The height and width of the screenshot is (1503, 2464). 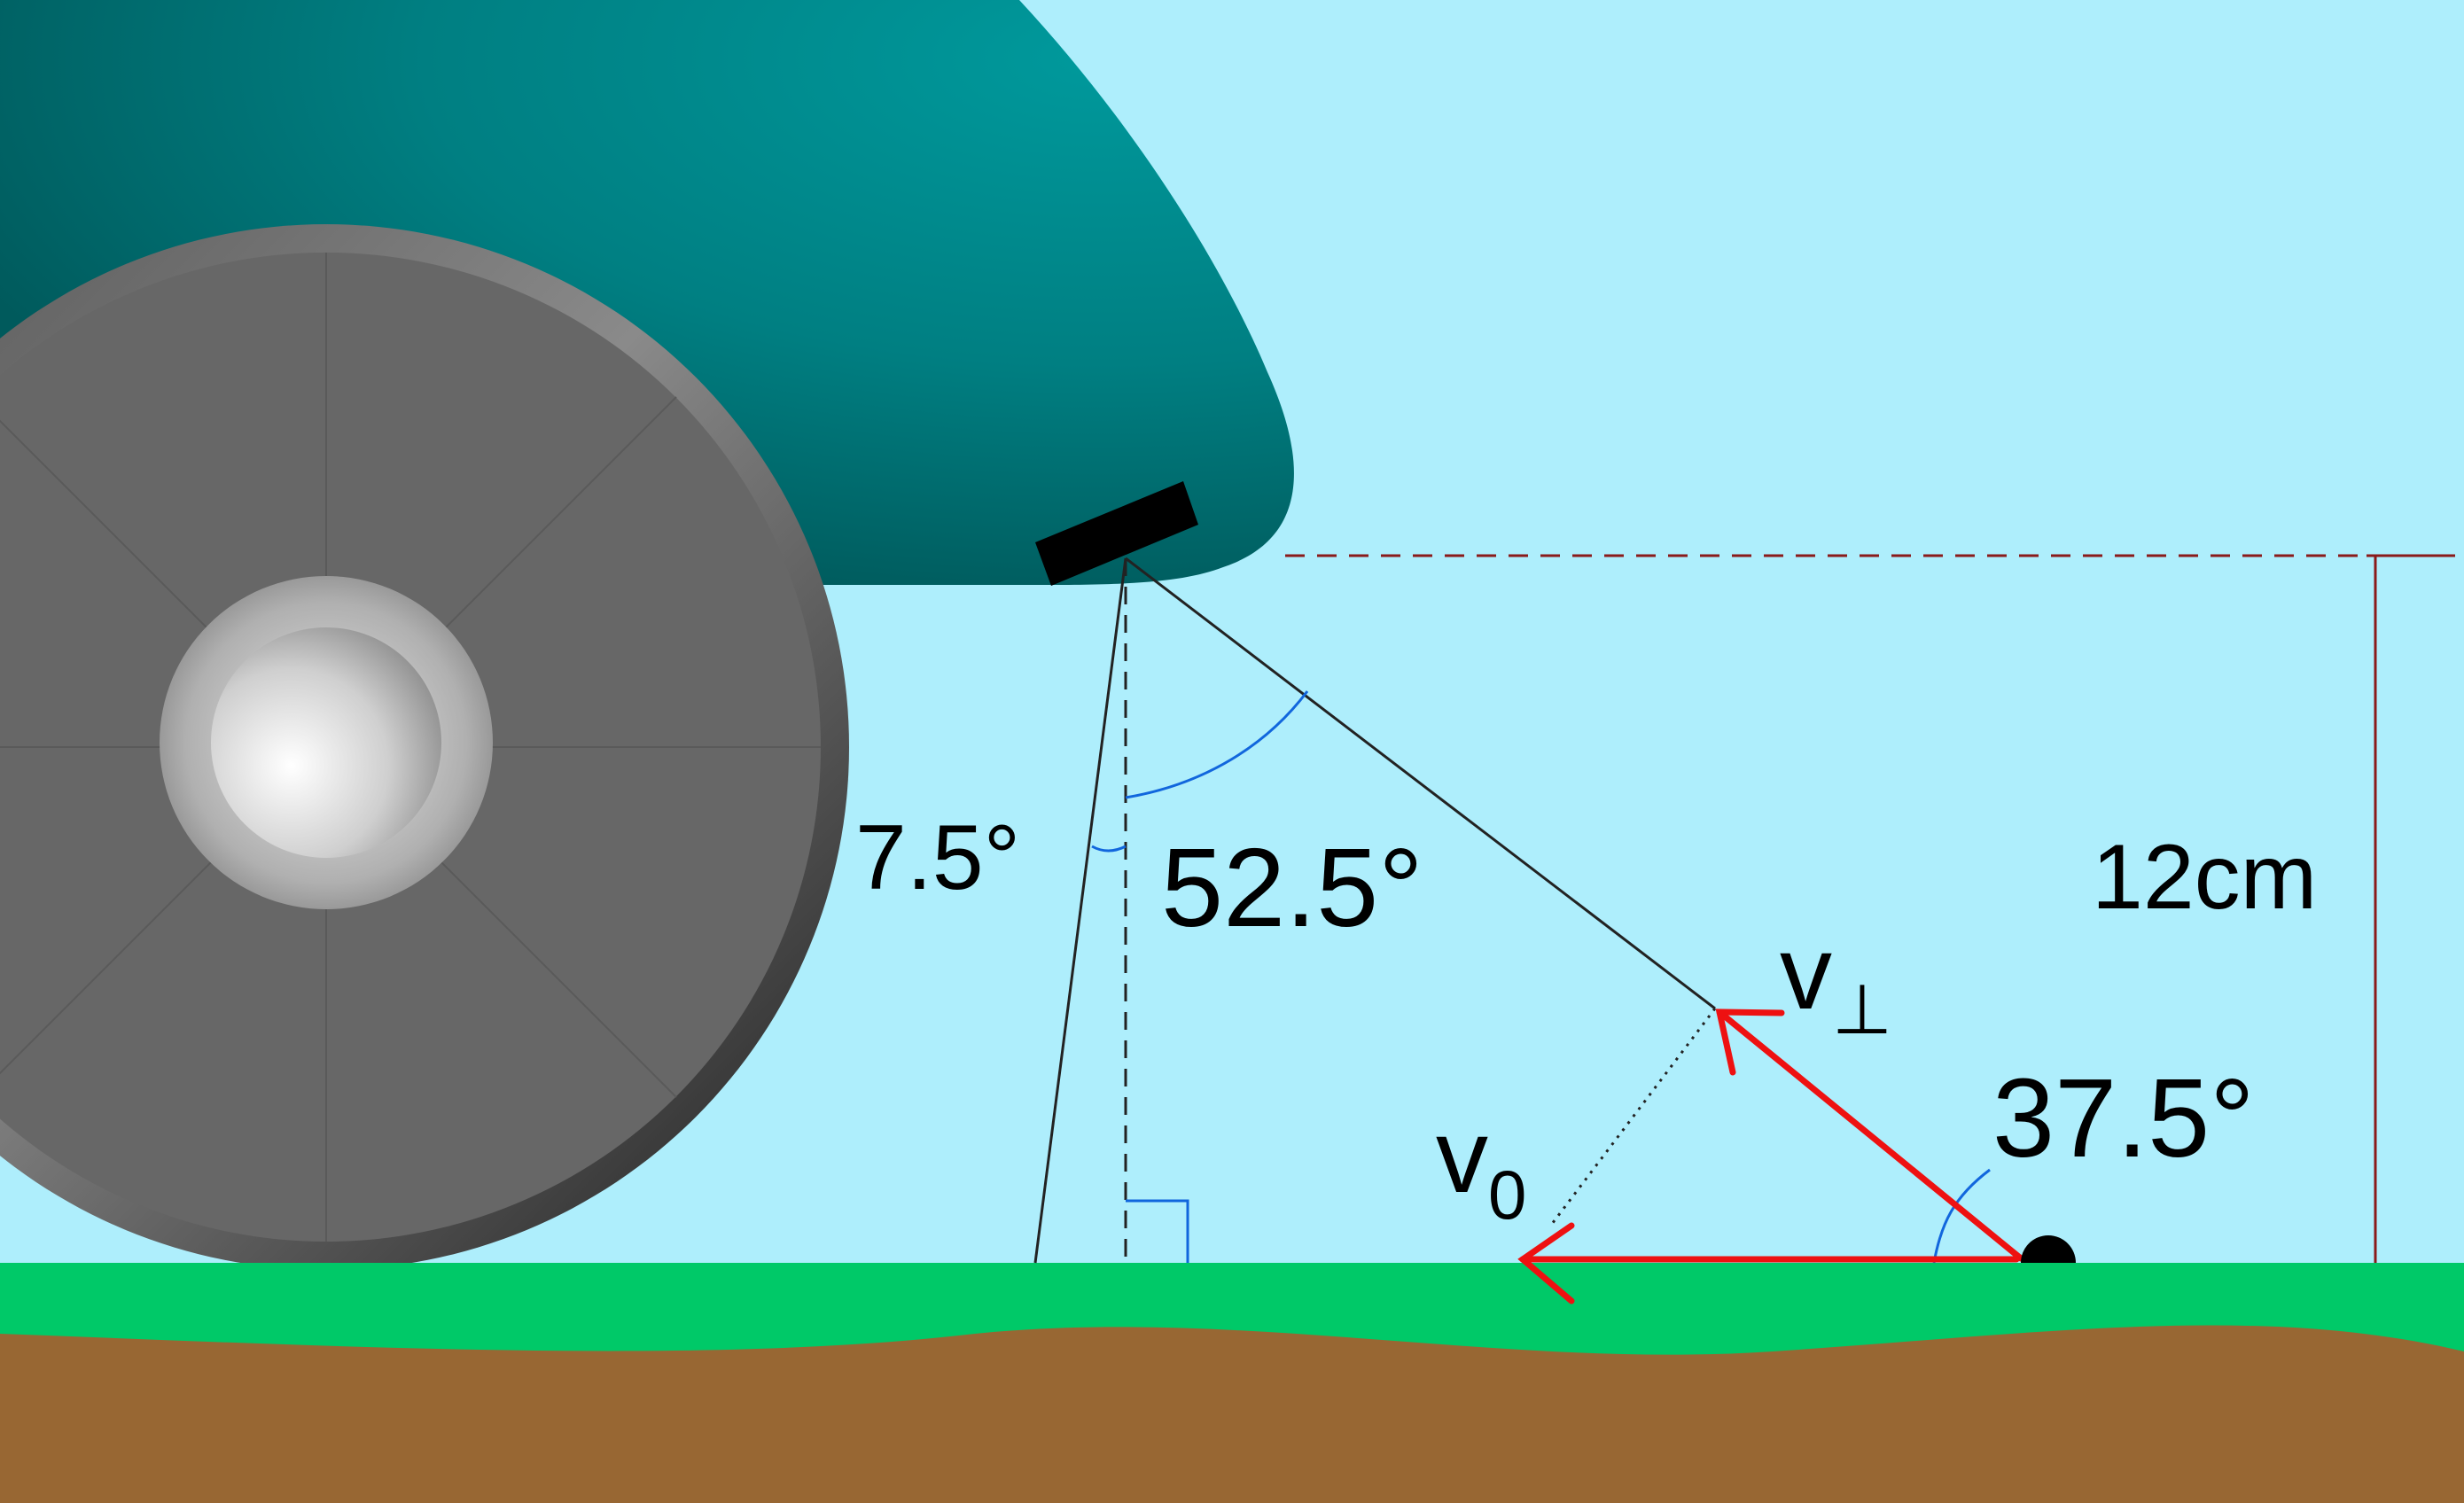 I want to click on sensor-guide-lines, so click(x=1375, y=910).